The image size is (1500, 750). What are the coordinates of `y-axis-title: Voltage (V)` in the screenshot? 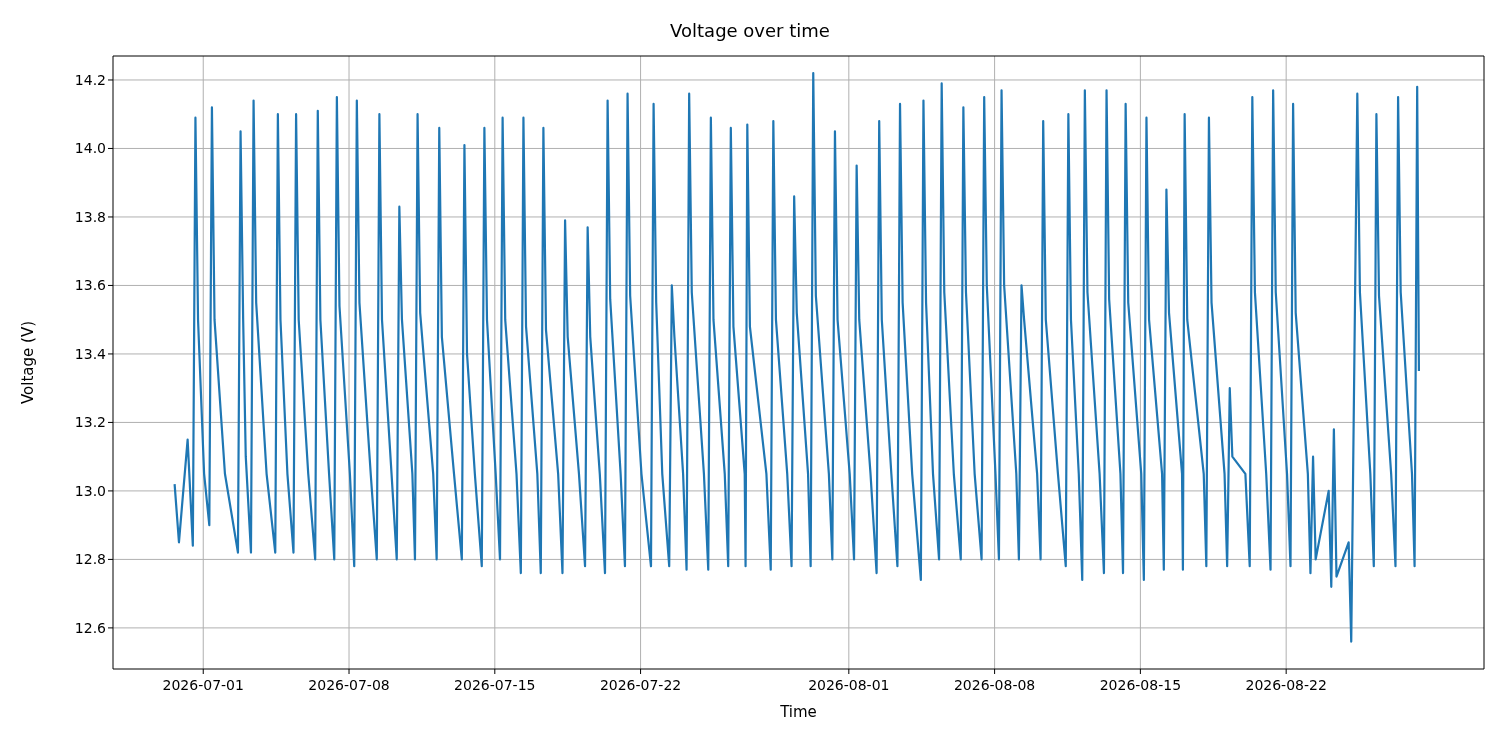 It's located at (28, 362).